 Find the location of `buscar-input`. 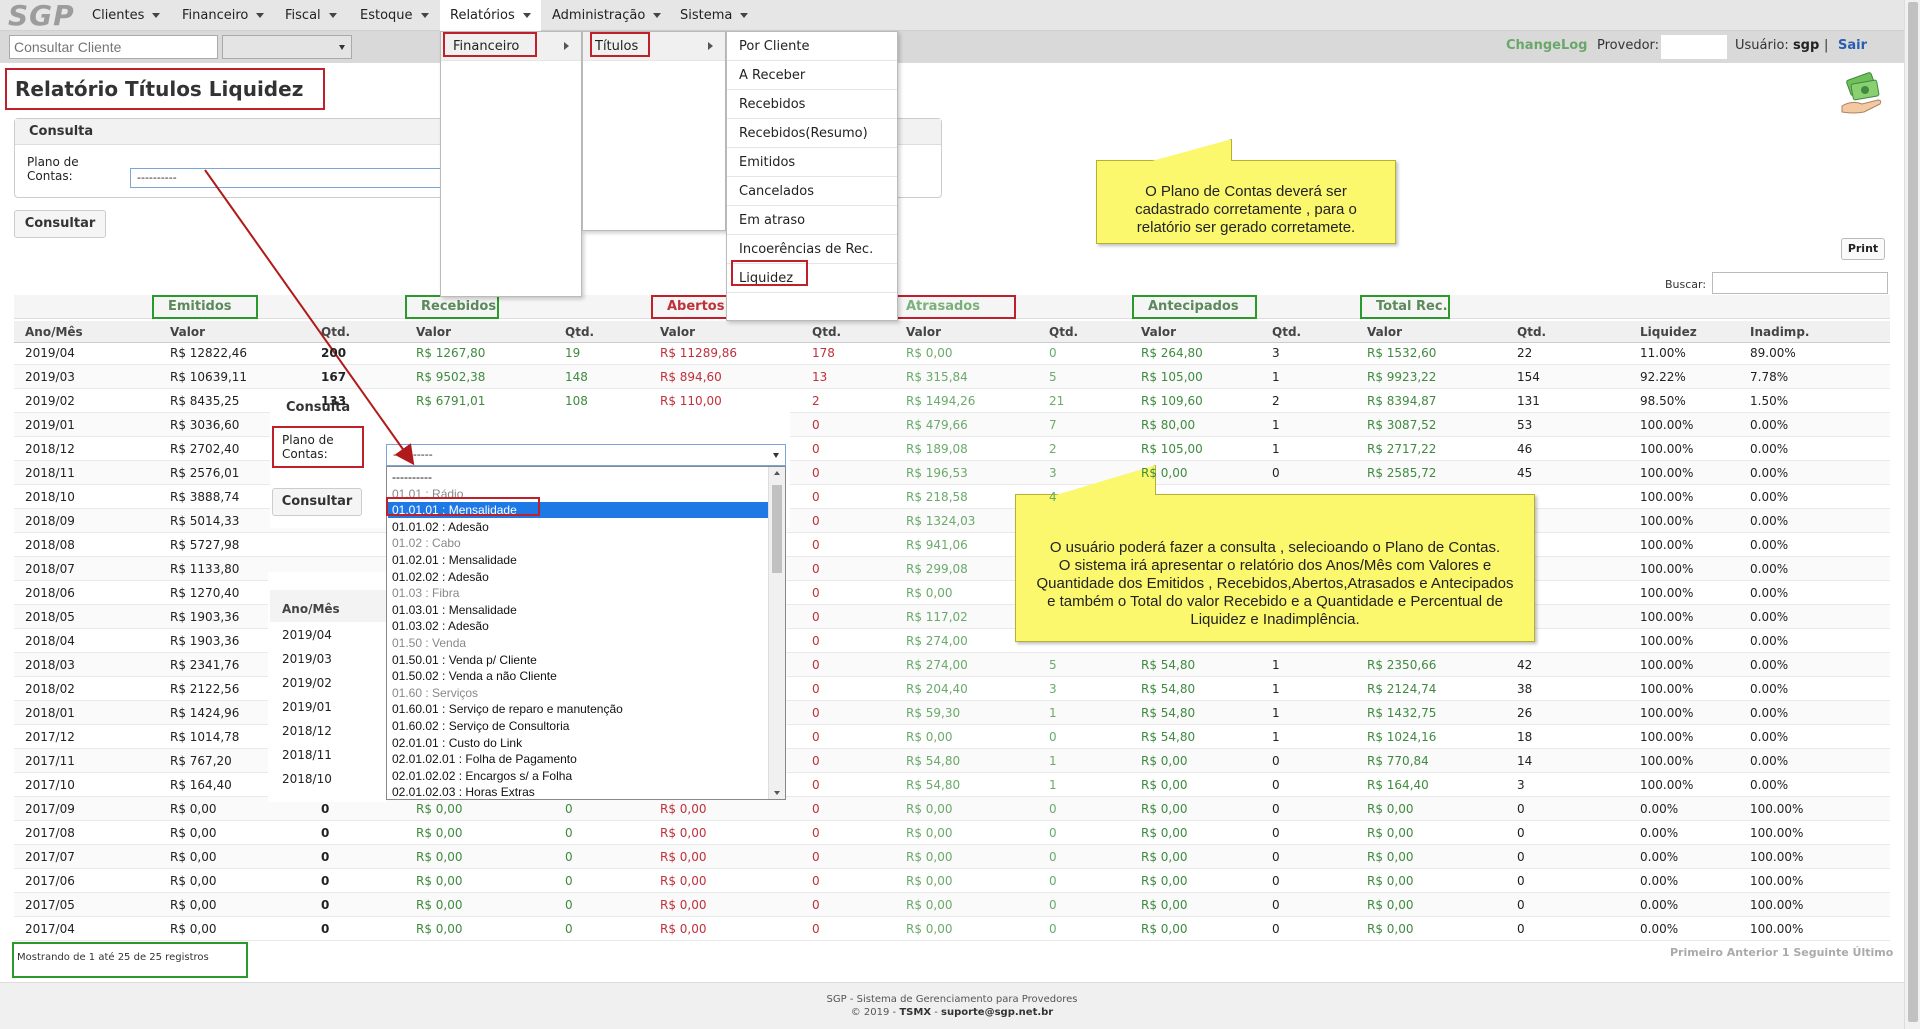

buscar-input is located at coordinates (1800, 283).